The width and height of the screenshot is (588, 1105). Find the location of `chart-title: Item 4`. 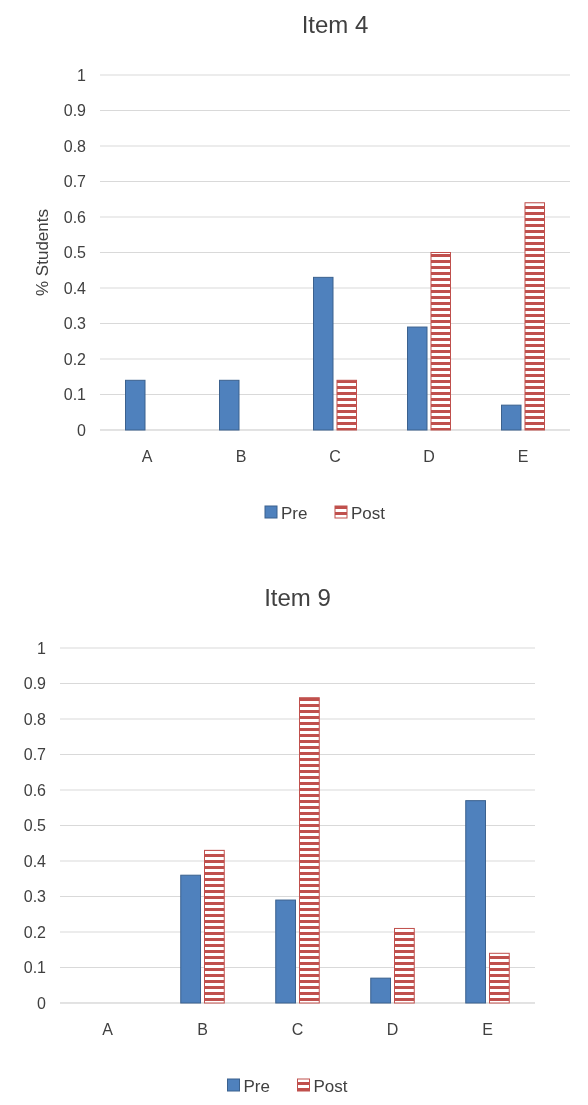

chart-title: Item 4 is located at coordinates (335, 24).